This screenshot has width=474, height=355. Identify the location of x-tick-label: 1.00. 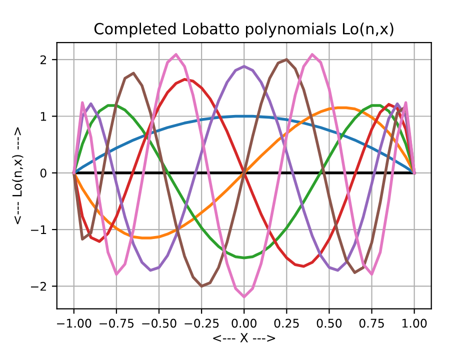
(414, 323).